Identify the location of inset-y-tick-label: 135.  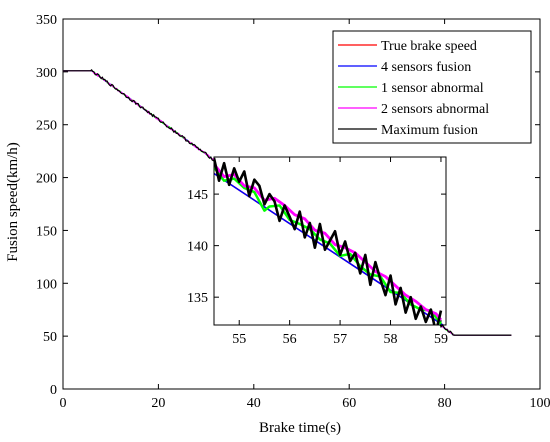
(197, 298).